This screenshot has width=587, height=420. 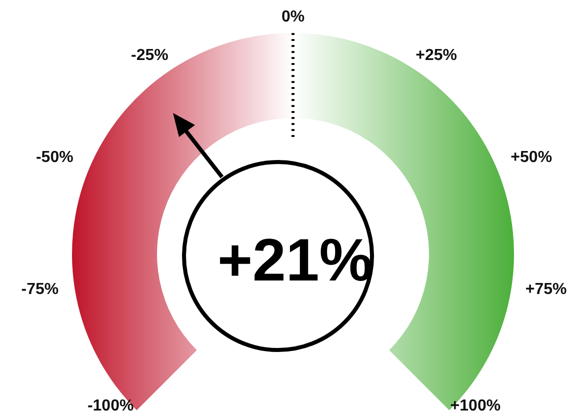 What do you see at coordinates (293, 17) in the screenshot?
I see `text: 0%` at bounding box center [293, 17].